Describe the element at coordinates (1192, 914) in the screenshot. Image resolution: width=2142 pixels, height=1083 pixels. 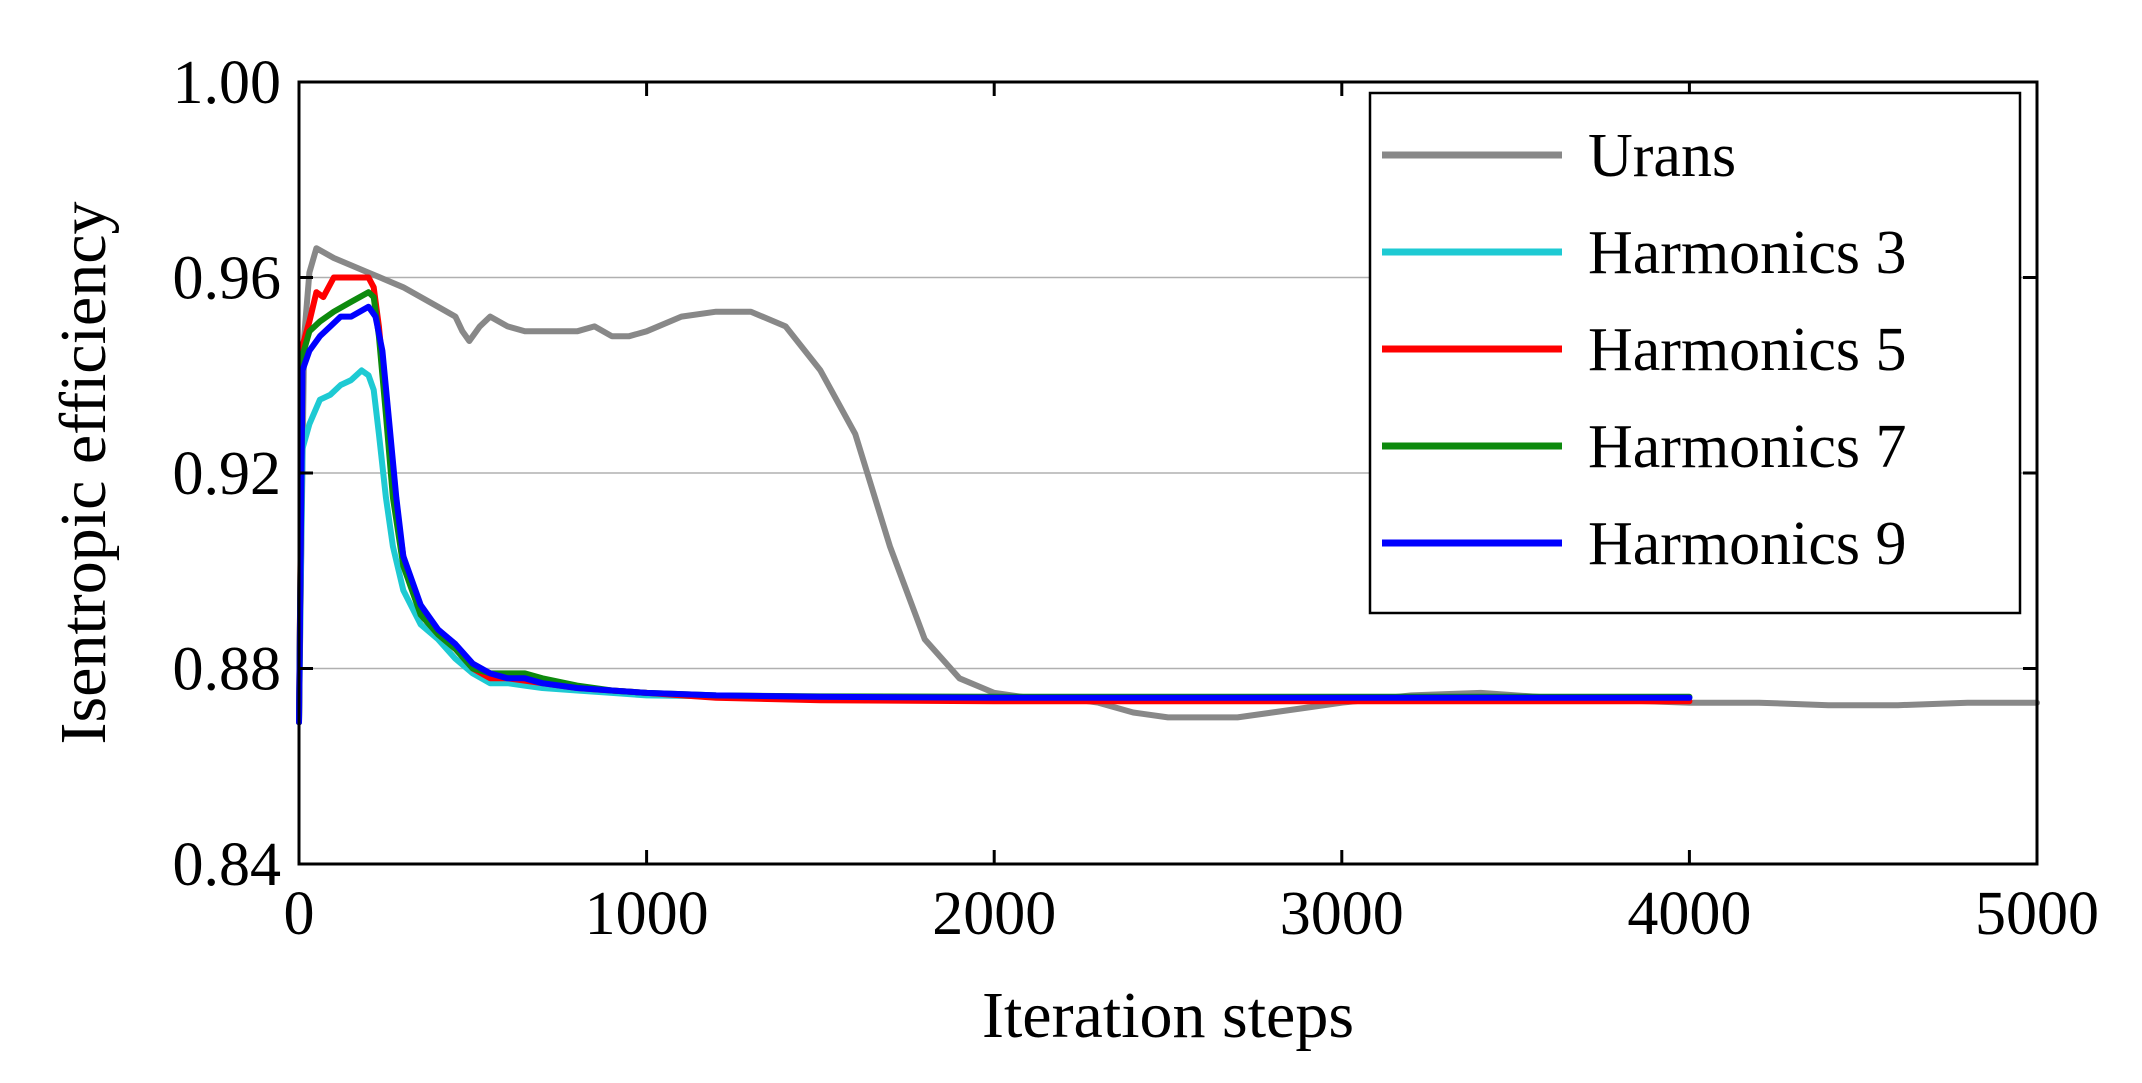
I see `x-tick-labels: 0 1000 2000 3000 4000 5000` at that location.